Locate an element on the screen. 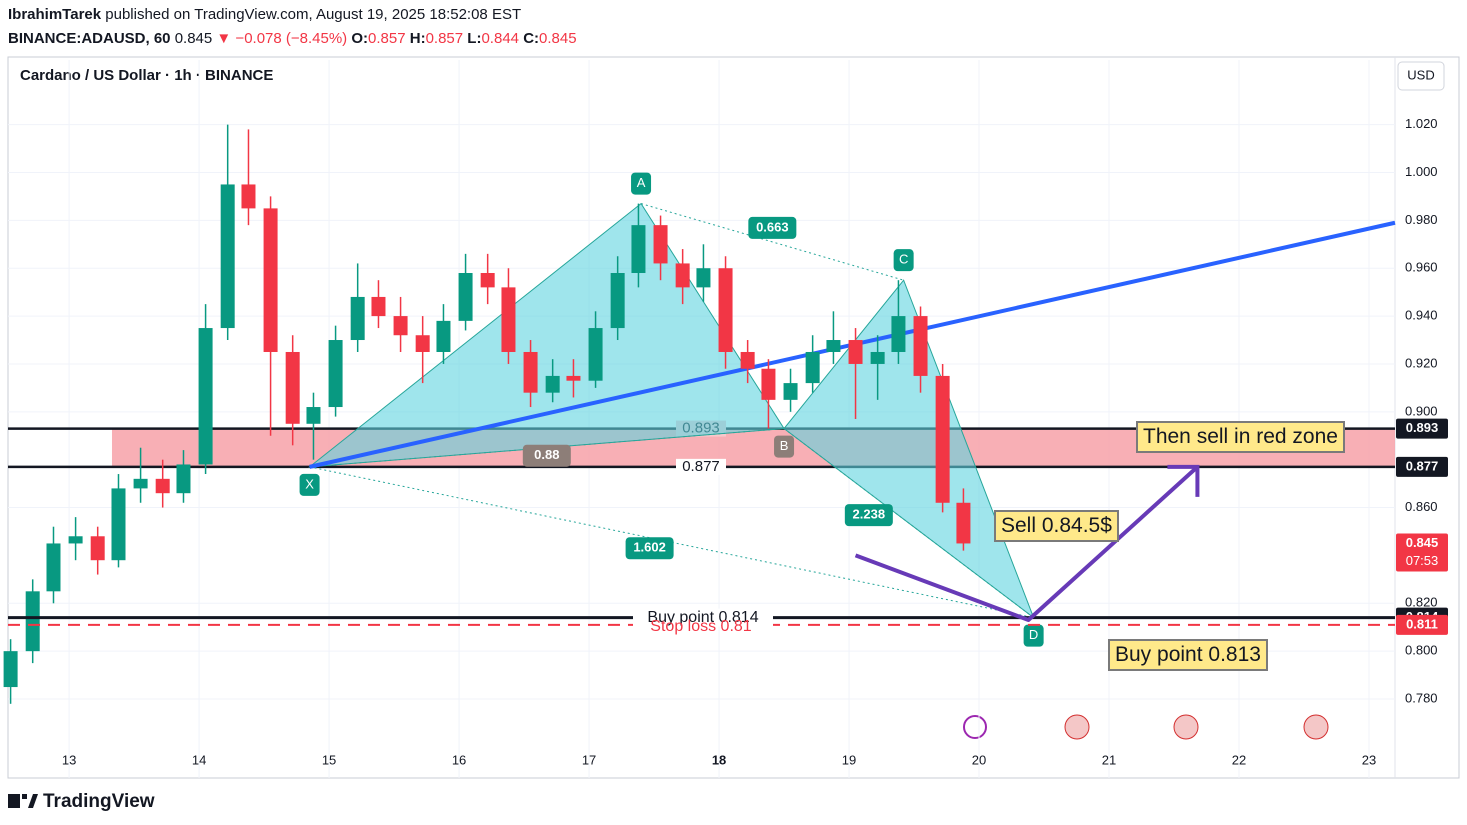 This screenshot has height=825, width=1467. chart-title: Cardano / US Dollar · 1h · BINANCE is located at coordinates (146, 75).